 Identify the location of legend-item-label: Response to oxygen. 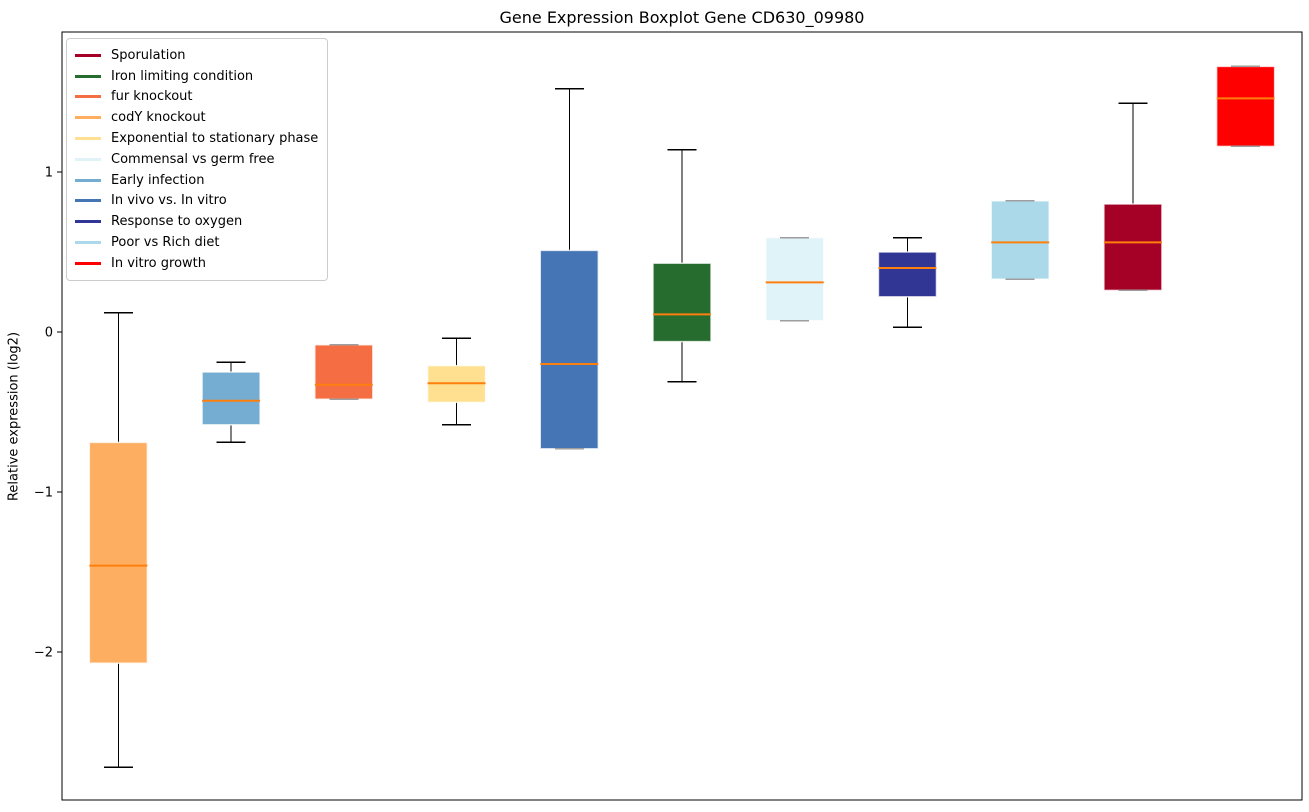
(177, 222).